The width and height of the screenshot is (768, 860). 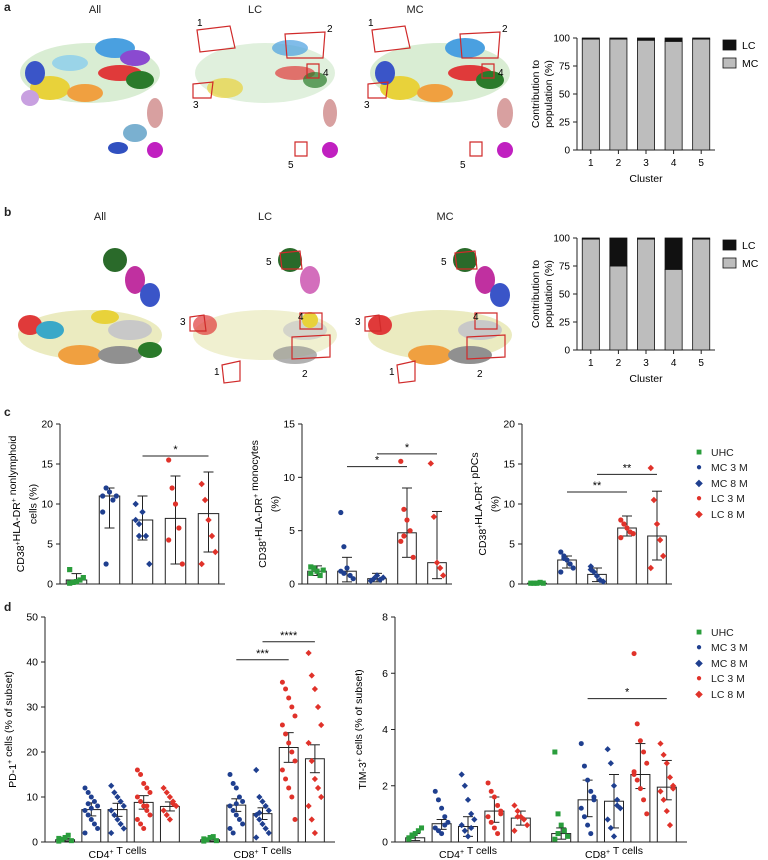 I want to click on lc-cluster-outlines, so click(x=259, y=91).